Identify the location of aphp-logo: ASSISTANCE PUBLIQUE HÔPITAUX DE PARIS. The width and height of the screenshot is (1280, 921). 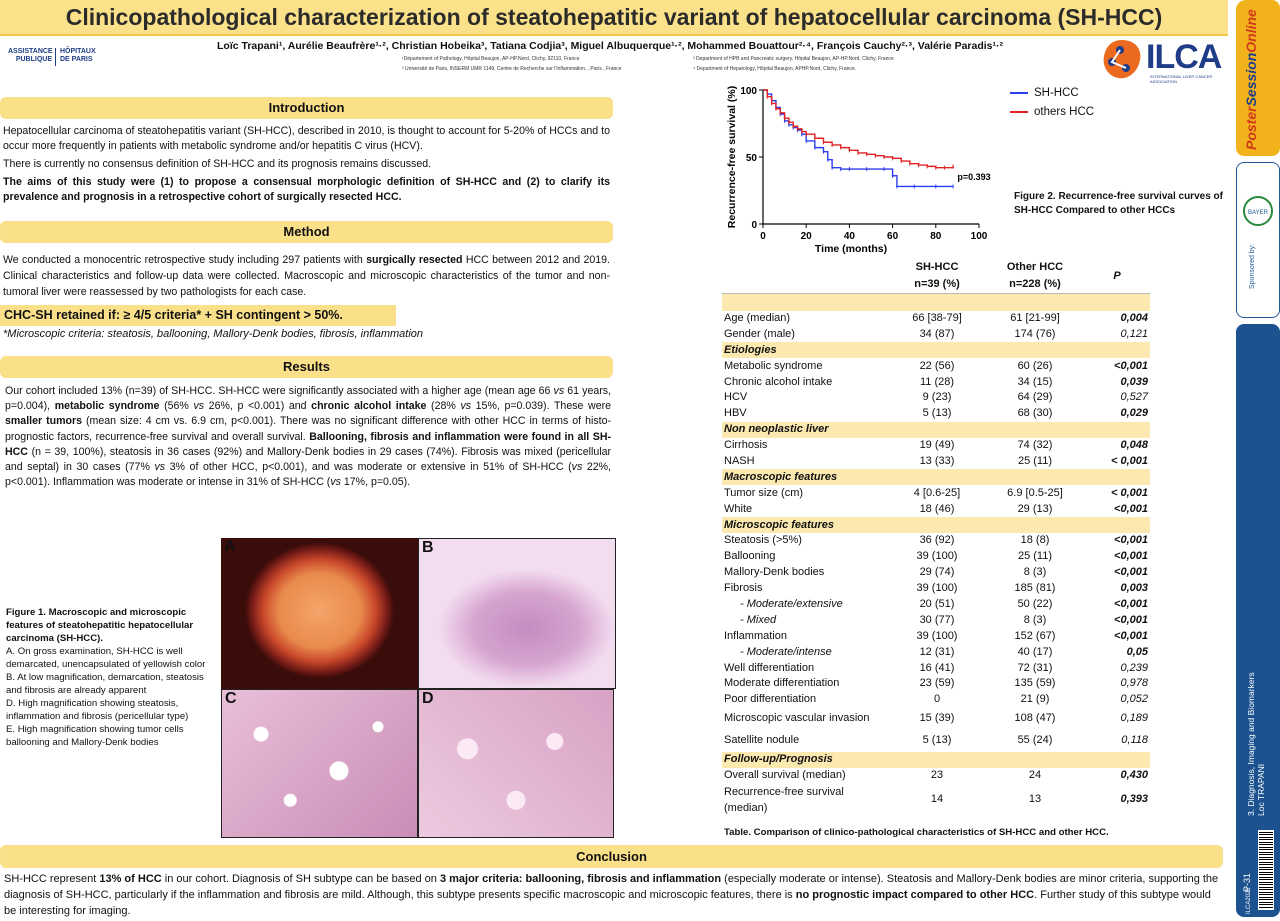
(61, 59).